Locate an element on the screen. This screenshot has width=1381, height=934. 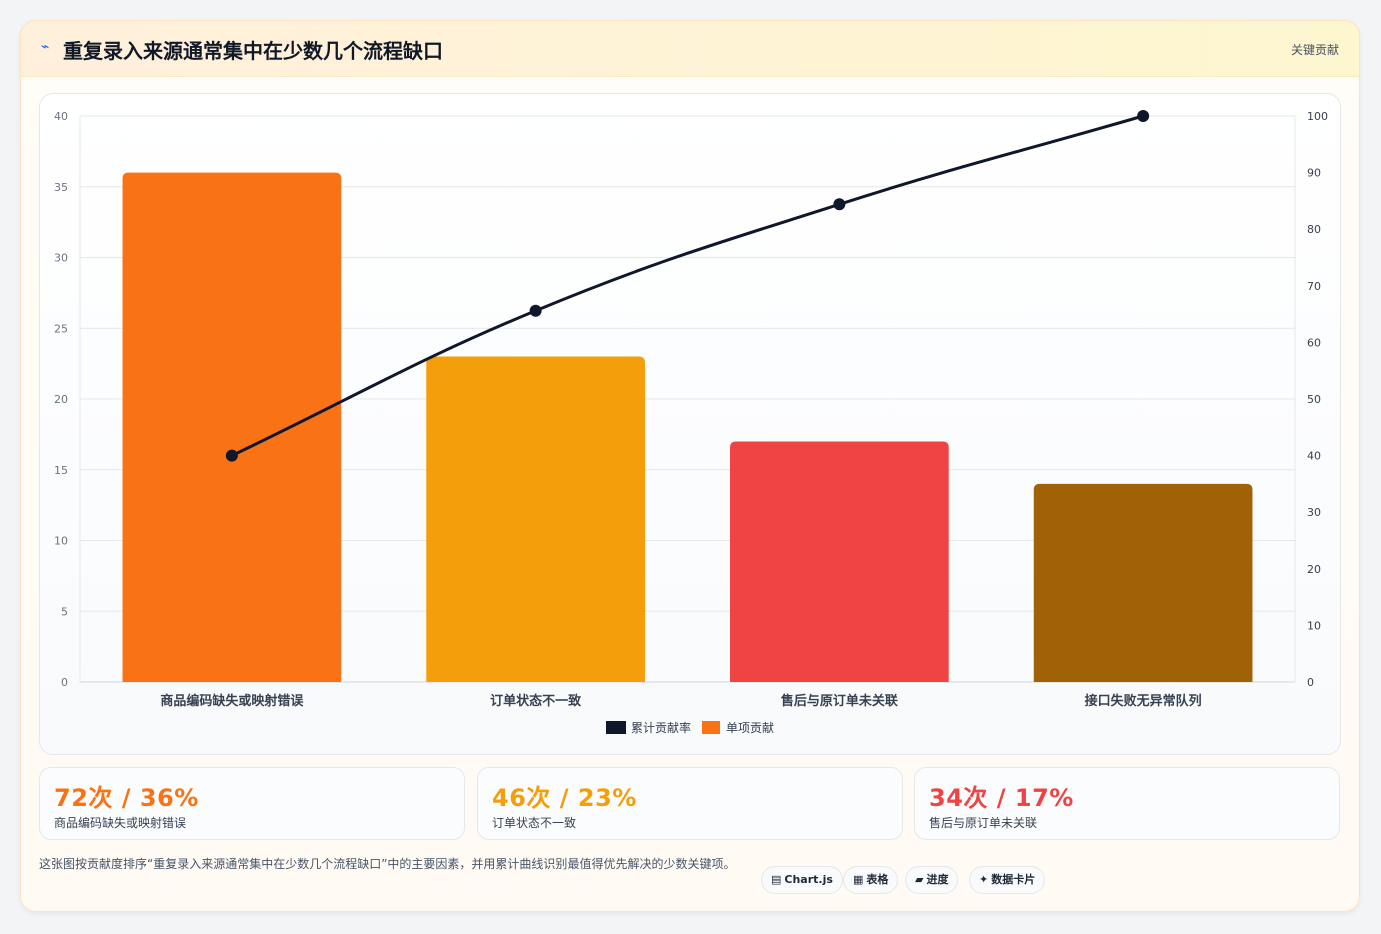
stat-label: 售后与原订单未关联 is located at coordinates (983, 823).